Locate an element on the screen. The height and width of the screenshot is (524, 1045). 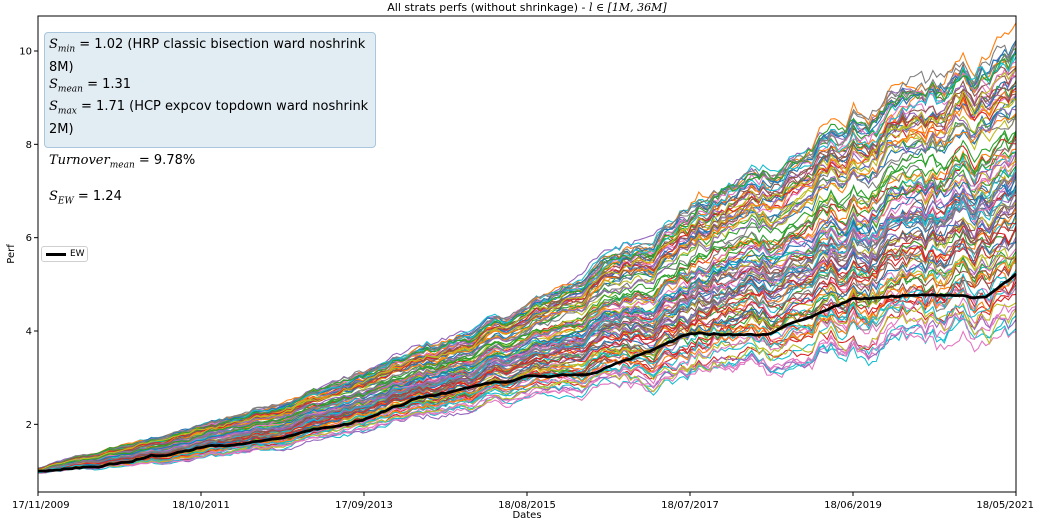
y-tick-label: 4 is located at coordinates (29, 332).